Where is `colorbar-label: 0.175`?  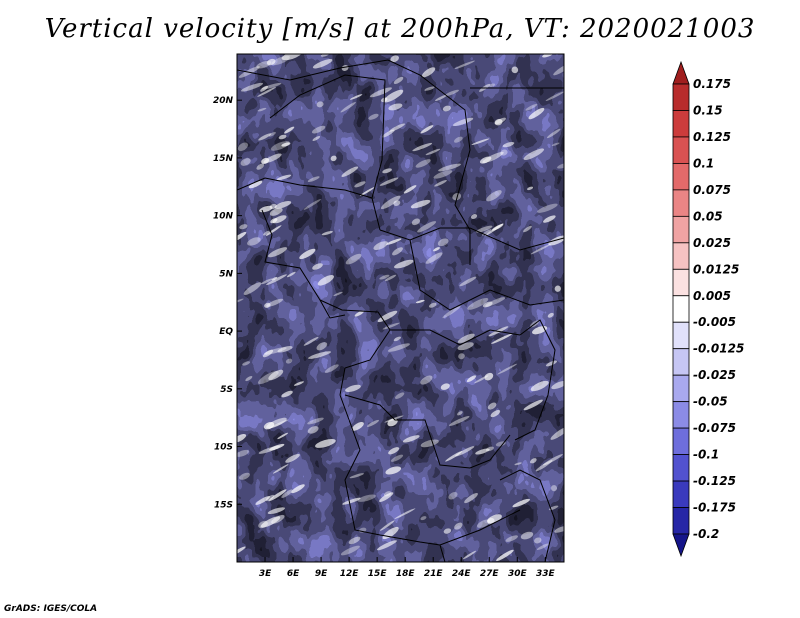 colorbar-label: 0.175 is located at coordinates (712, 84).